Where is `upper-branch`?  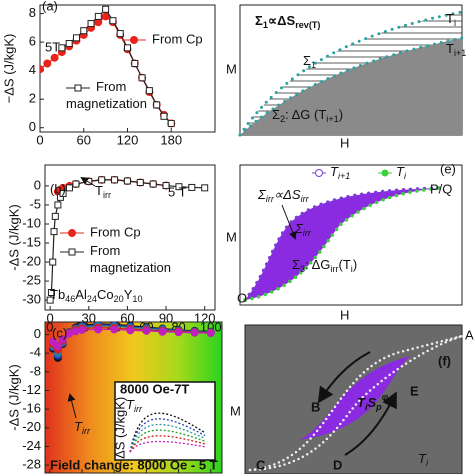
upper-branch is located at coordinates (356, 403).